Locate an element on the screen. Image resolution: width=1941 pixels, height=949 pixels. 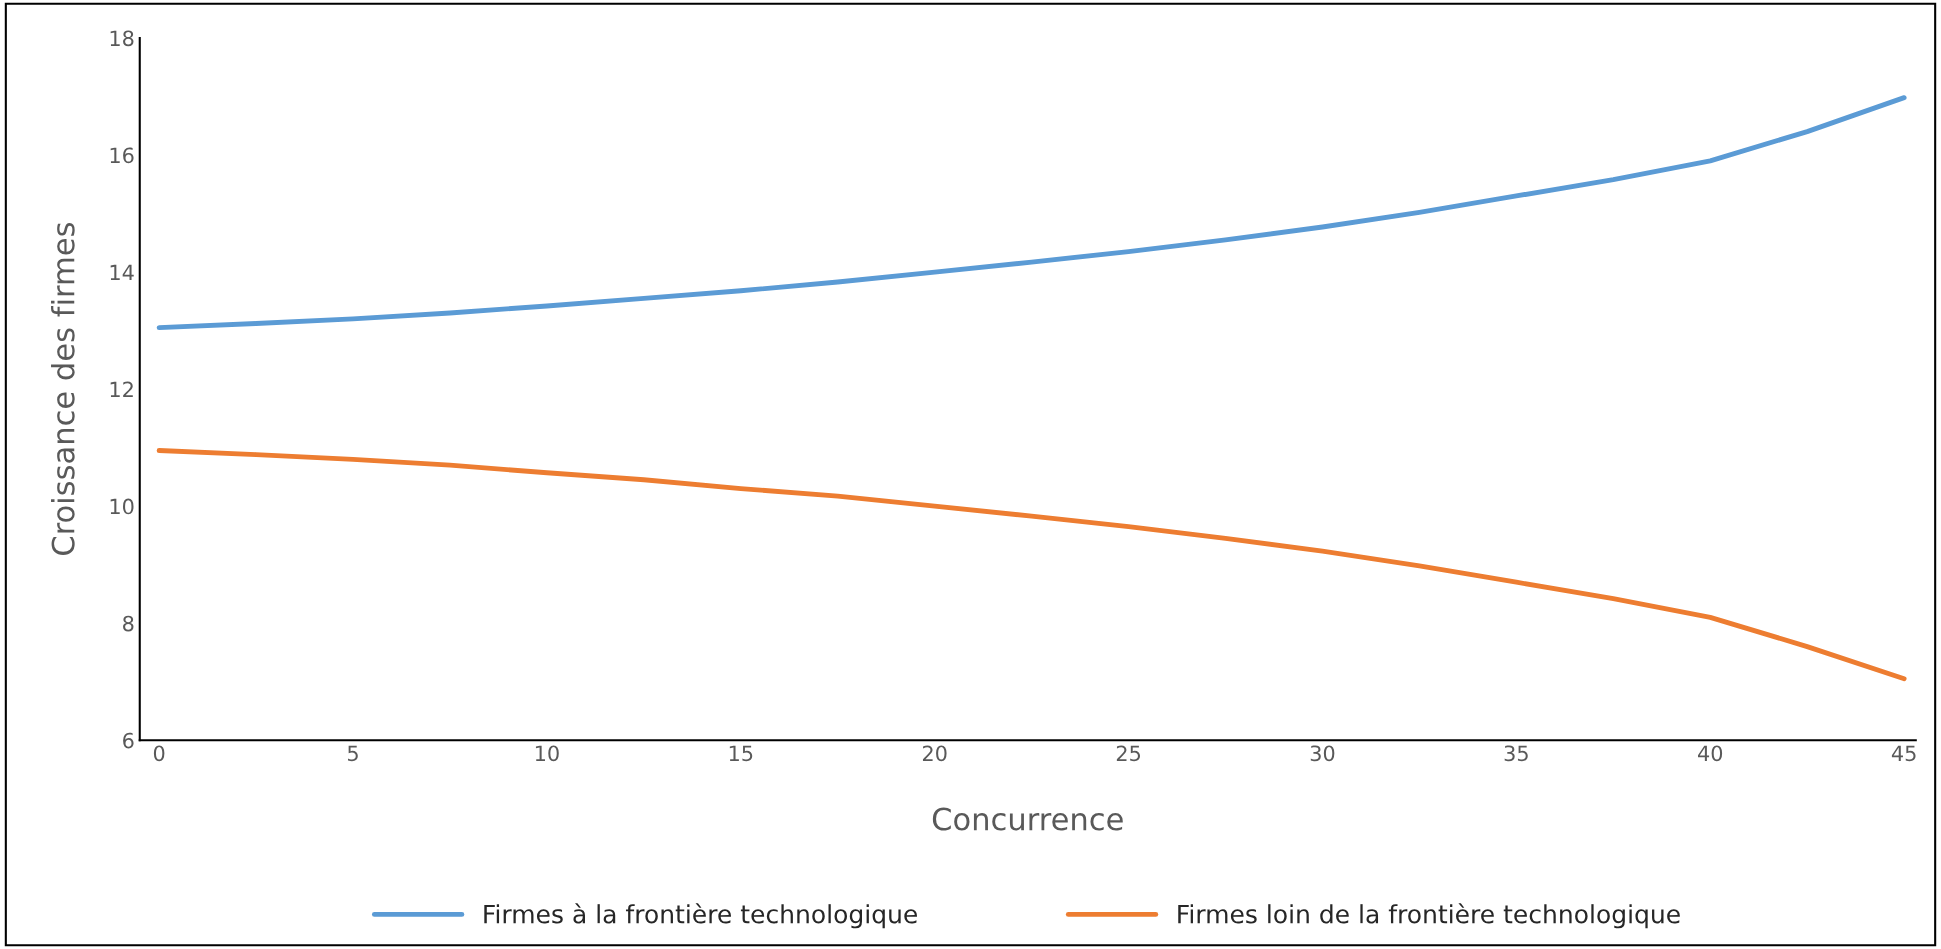
x-axis-title: Concurrence is located at coordinates (1027, 819).